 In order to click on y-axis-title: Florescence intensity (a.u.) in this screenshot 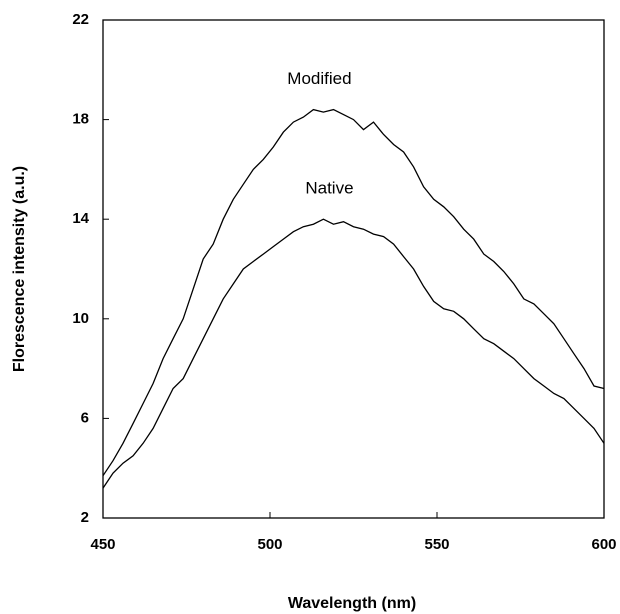, I will do `click(19, 269)`.